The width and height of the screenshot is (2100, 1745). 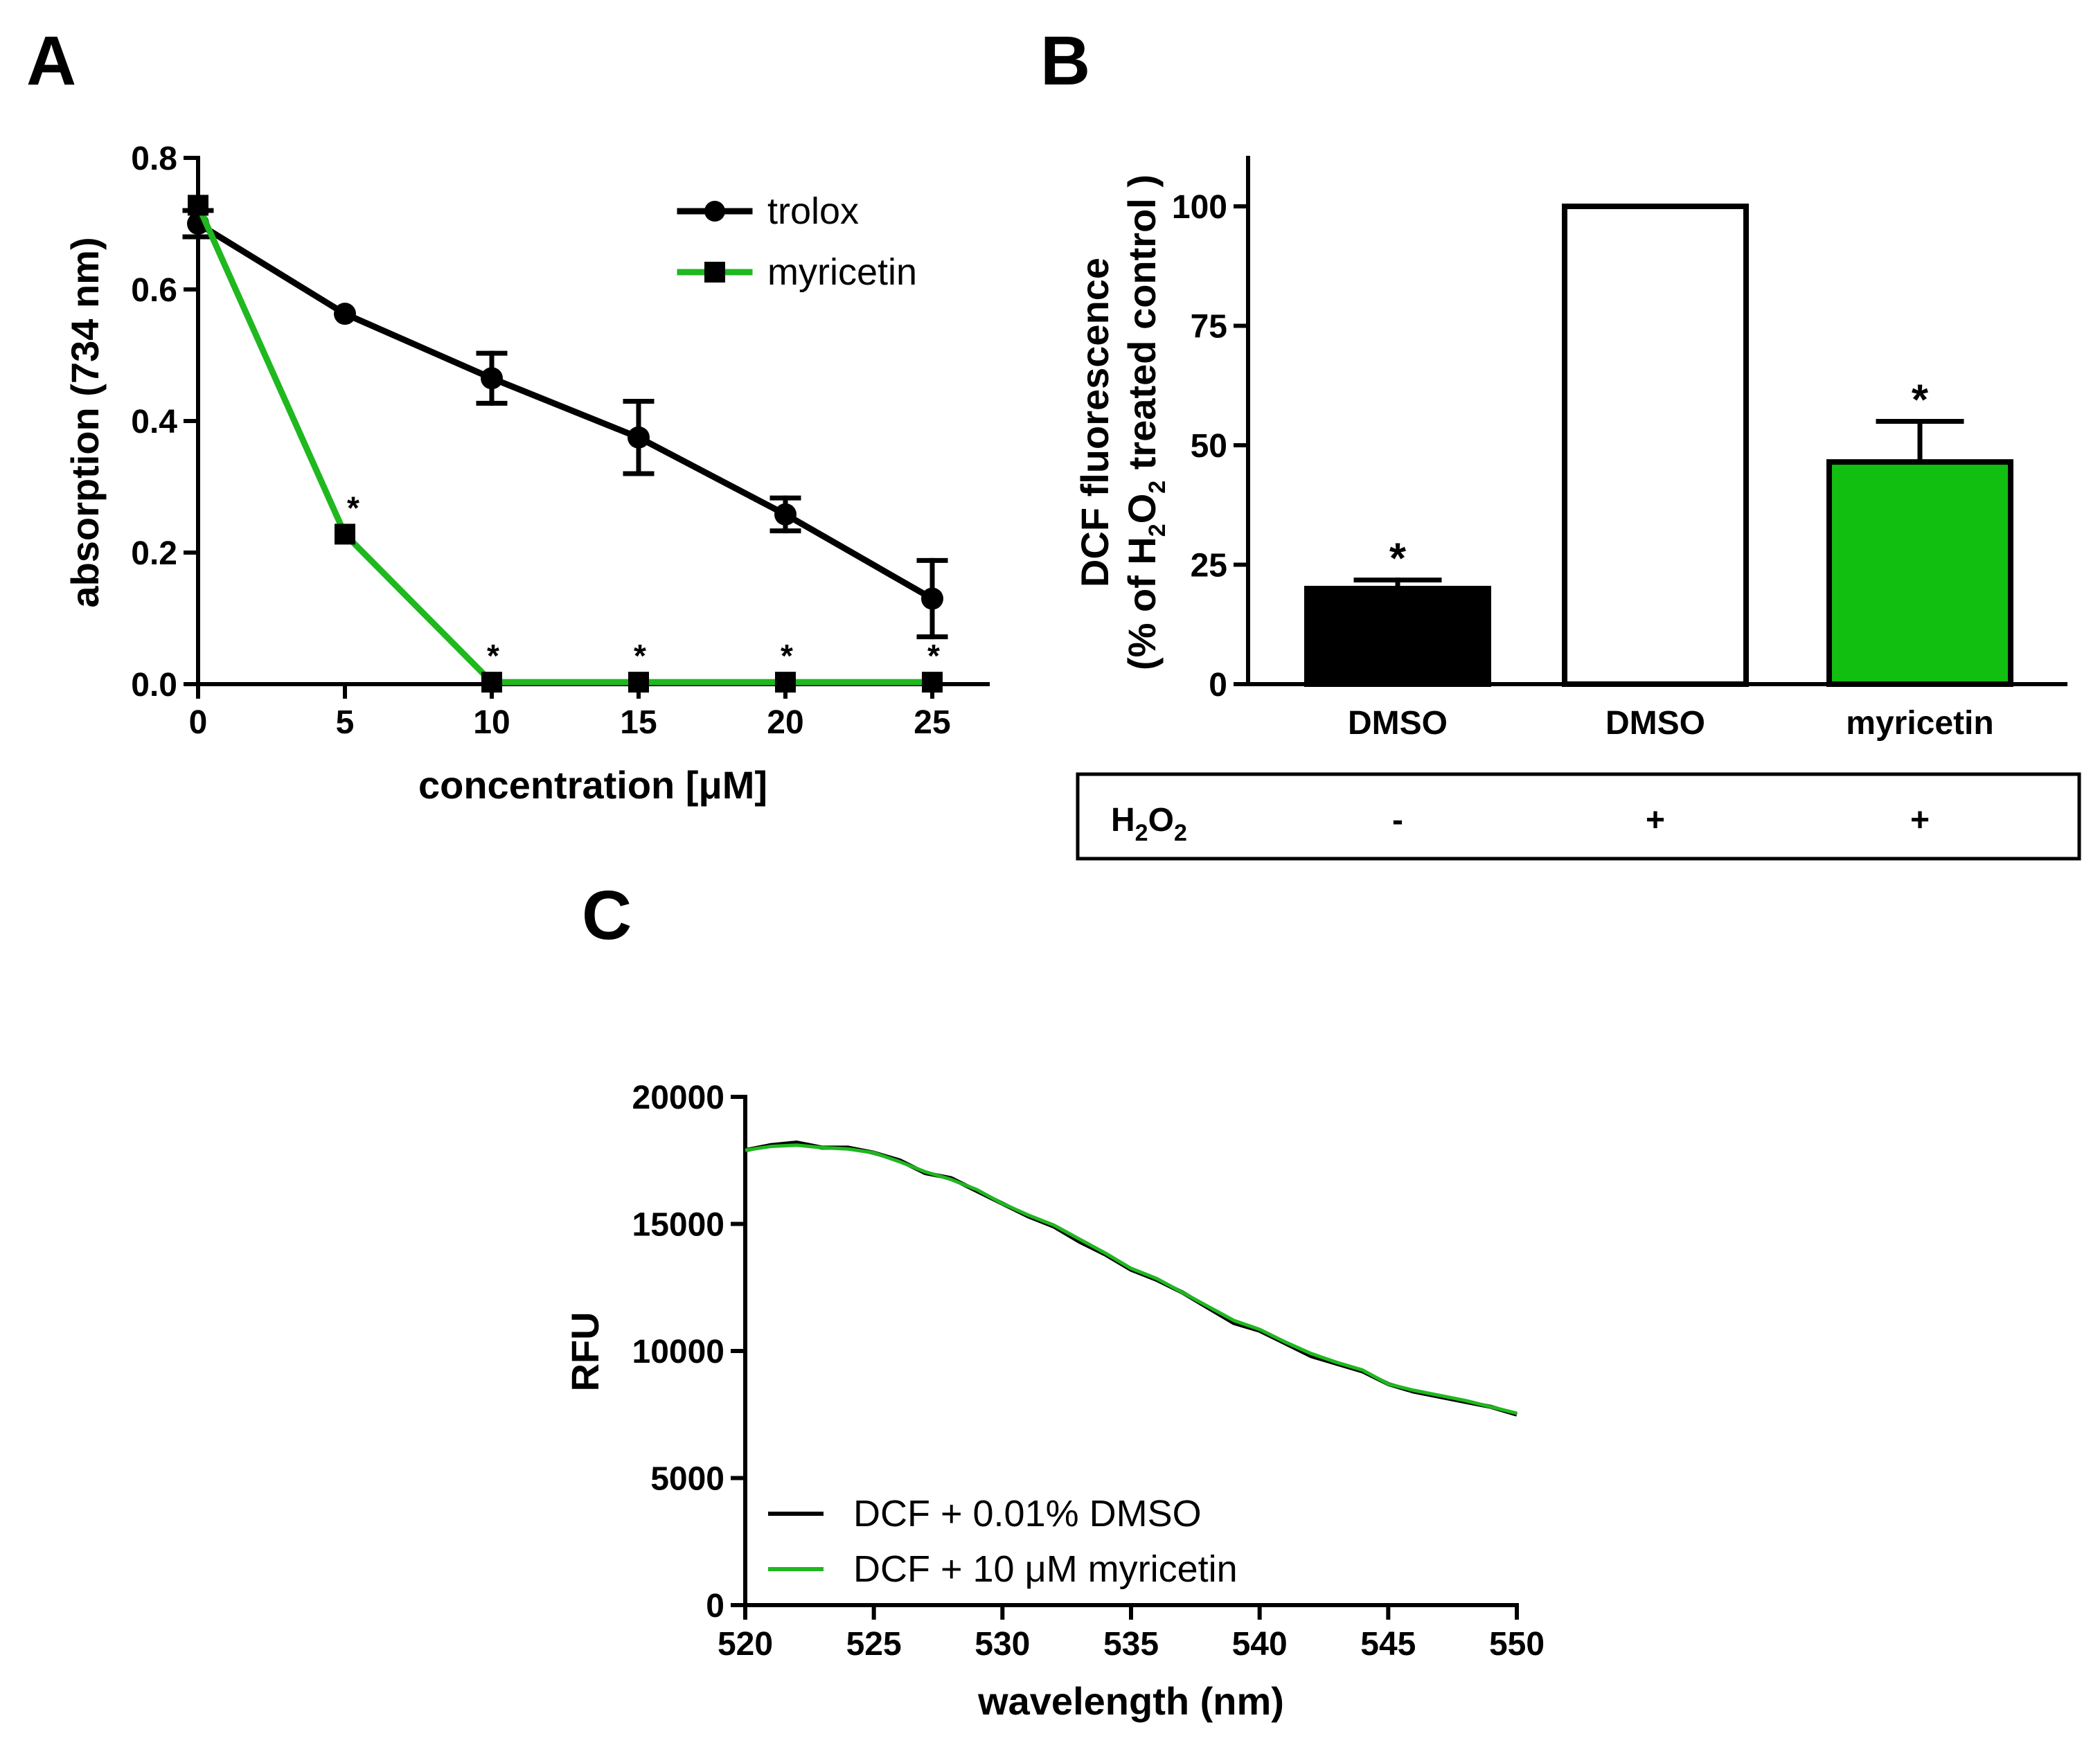 I want to click on category-label: myricetin, so click(x=1920, y=723).